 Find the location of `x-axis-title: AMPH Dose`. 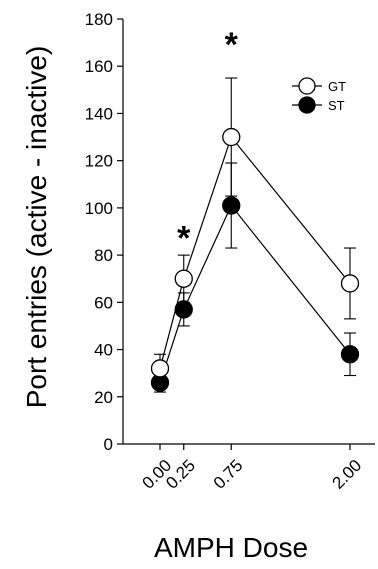

x-axis-title: AMPH Dose is located at coordinates (231, 547).